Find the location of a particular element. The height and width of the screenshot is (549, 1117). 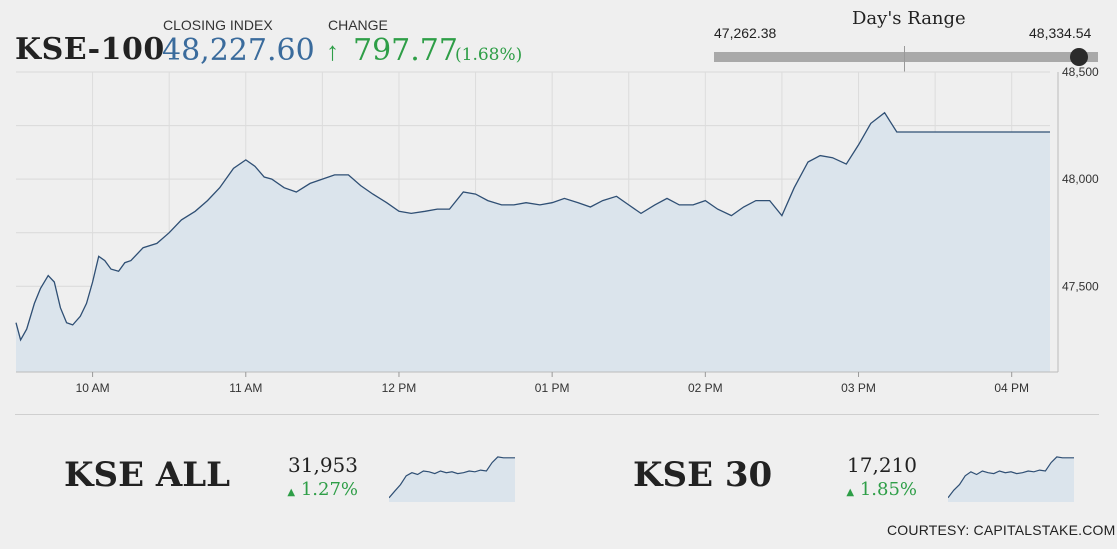

x-tick-label: 01 PM is located at coordinates (552, 388).